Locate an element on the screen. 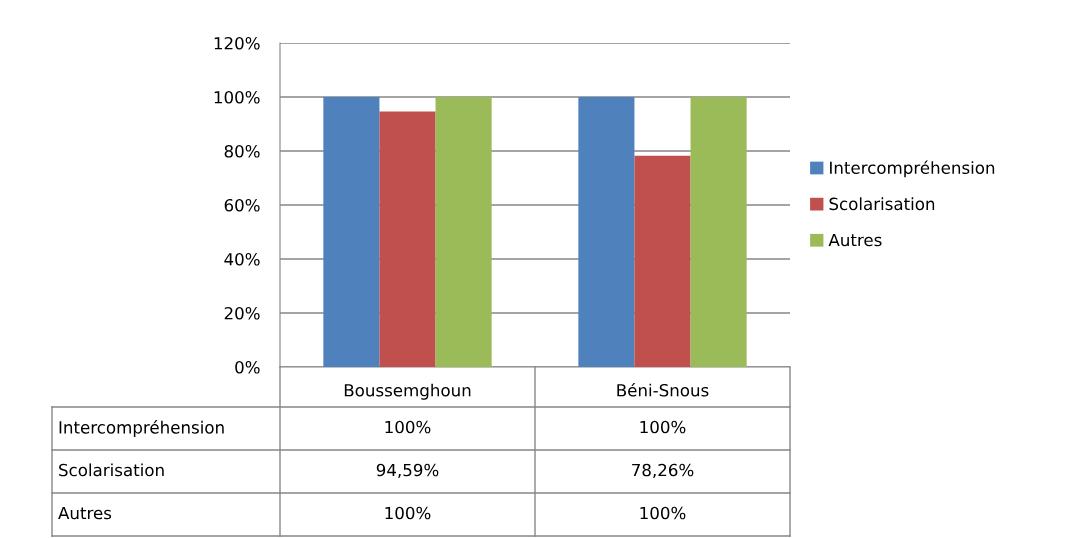 This screenshot has height=538, width=1087. text: Autres is located at coordinates (85, 513).